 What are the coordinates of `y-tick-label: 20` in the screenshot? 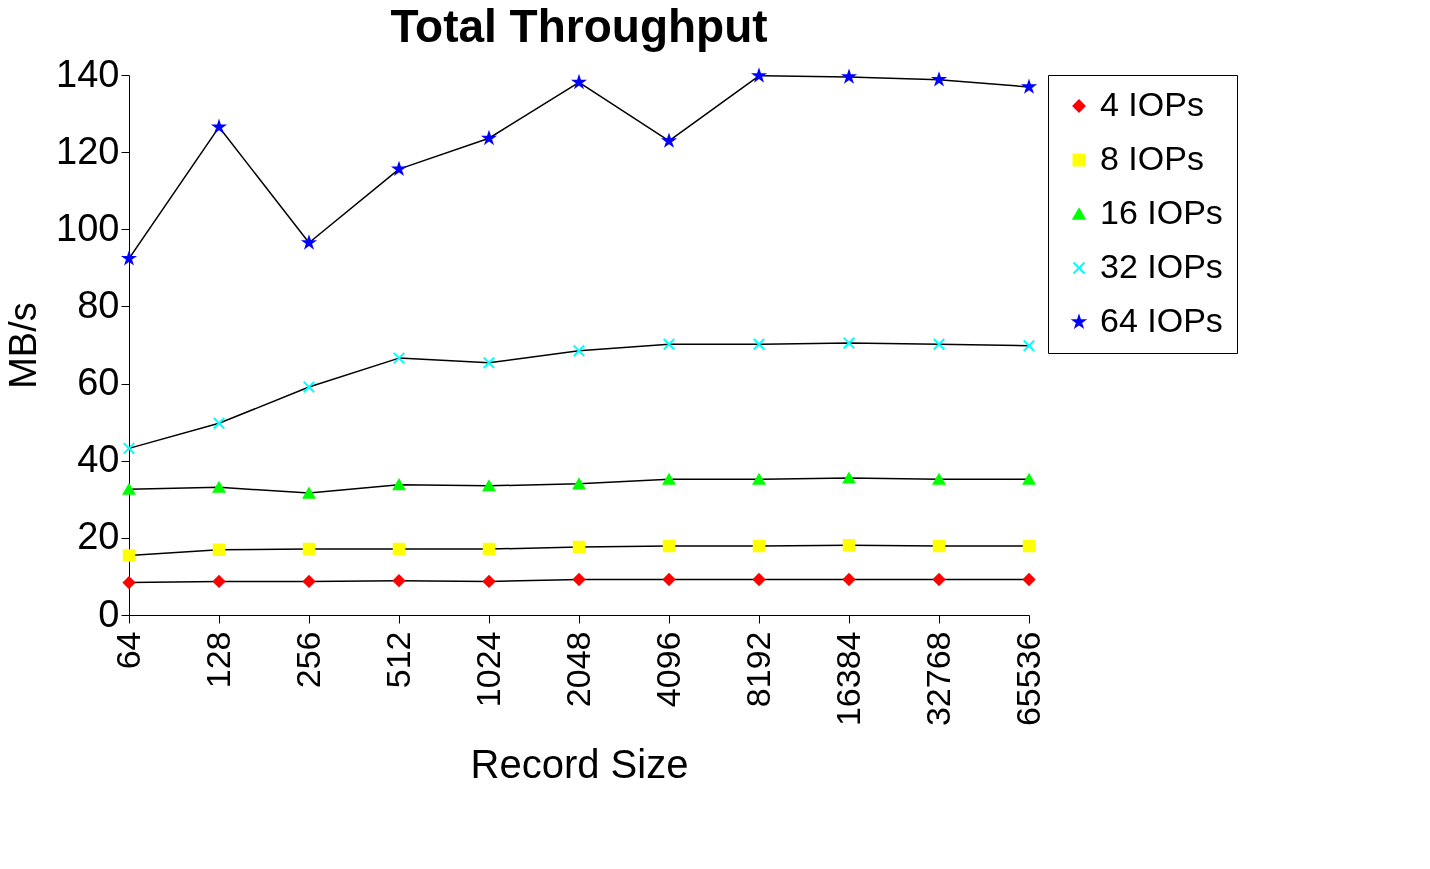 It's located at (98, 536).